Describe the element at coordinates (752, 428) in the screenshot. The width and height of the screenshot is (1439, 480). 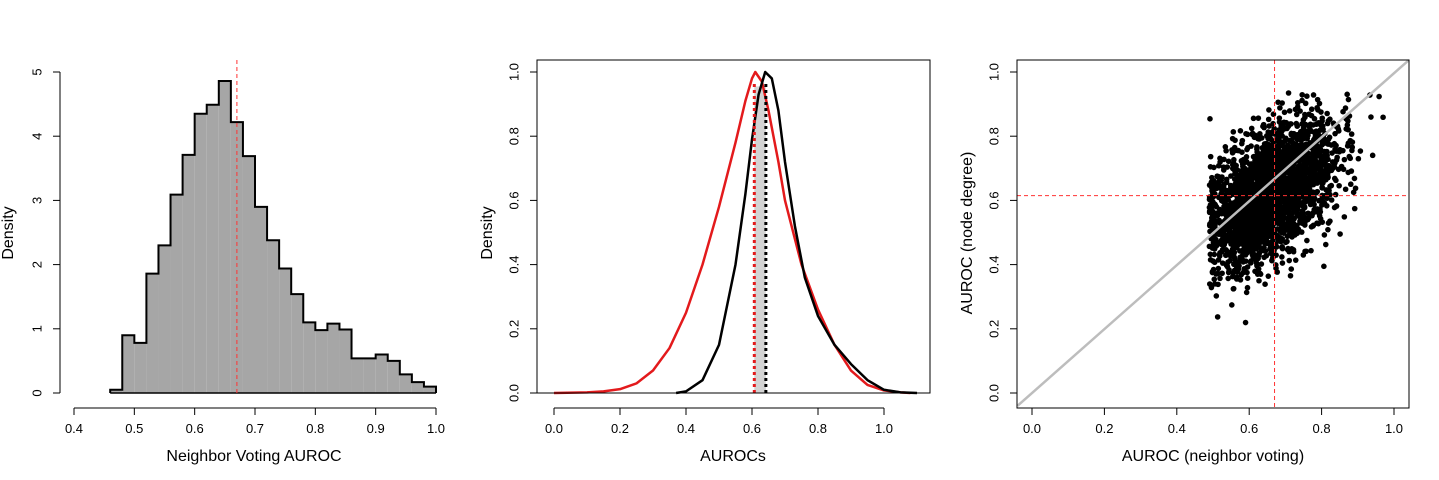
I see `density-x-axis-tick-label: 0.6` at that location.